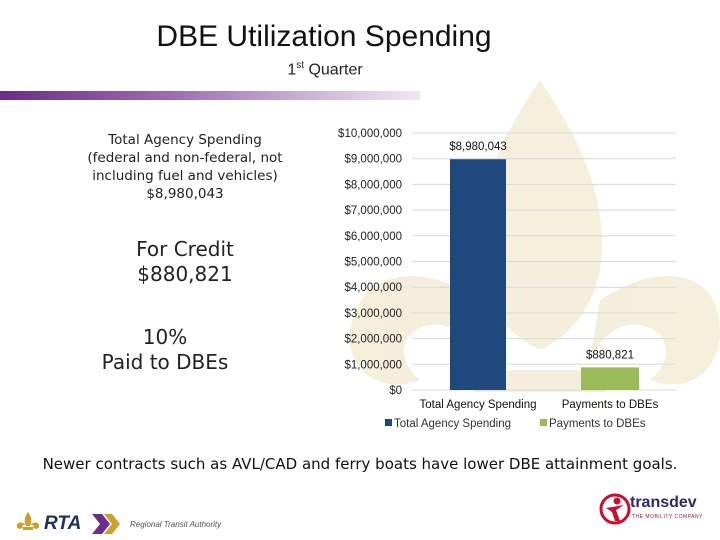 This screenshot has height=540, width=720. I want to click on x-category-label: Total Agency Spending, so click(477, 405).